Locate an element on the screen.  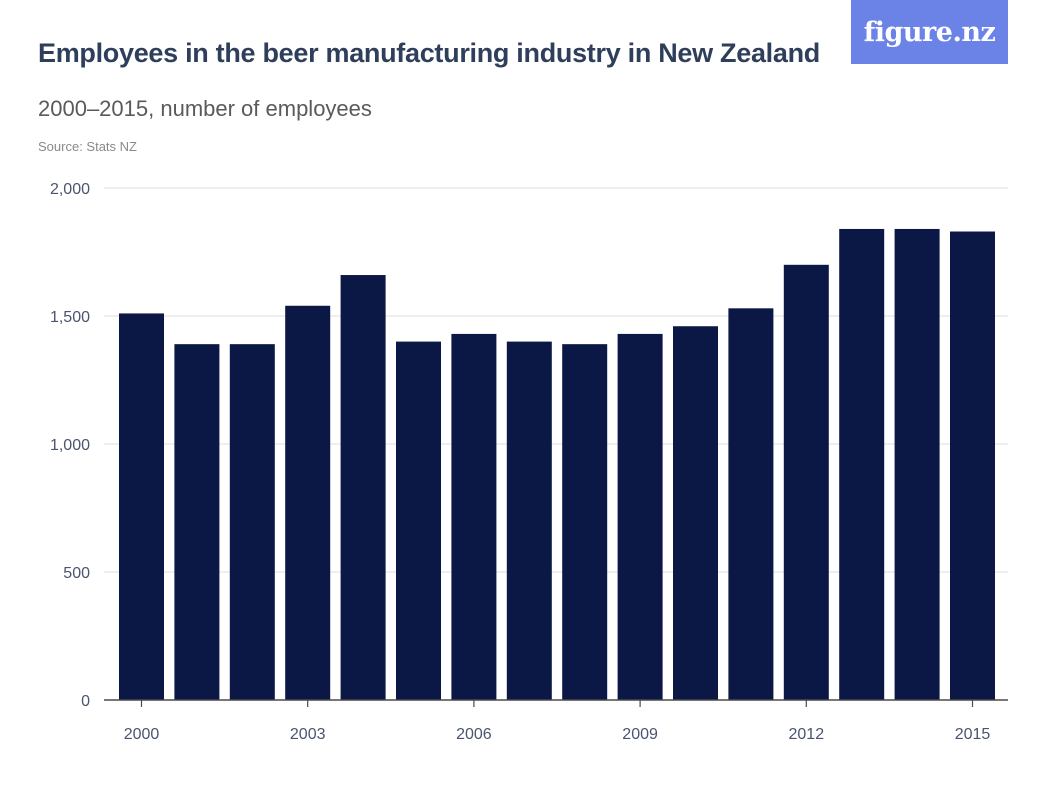
bar-2011 is located at coordinates (751, 504).